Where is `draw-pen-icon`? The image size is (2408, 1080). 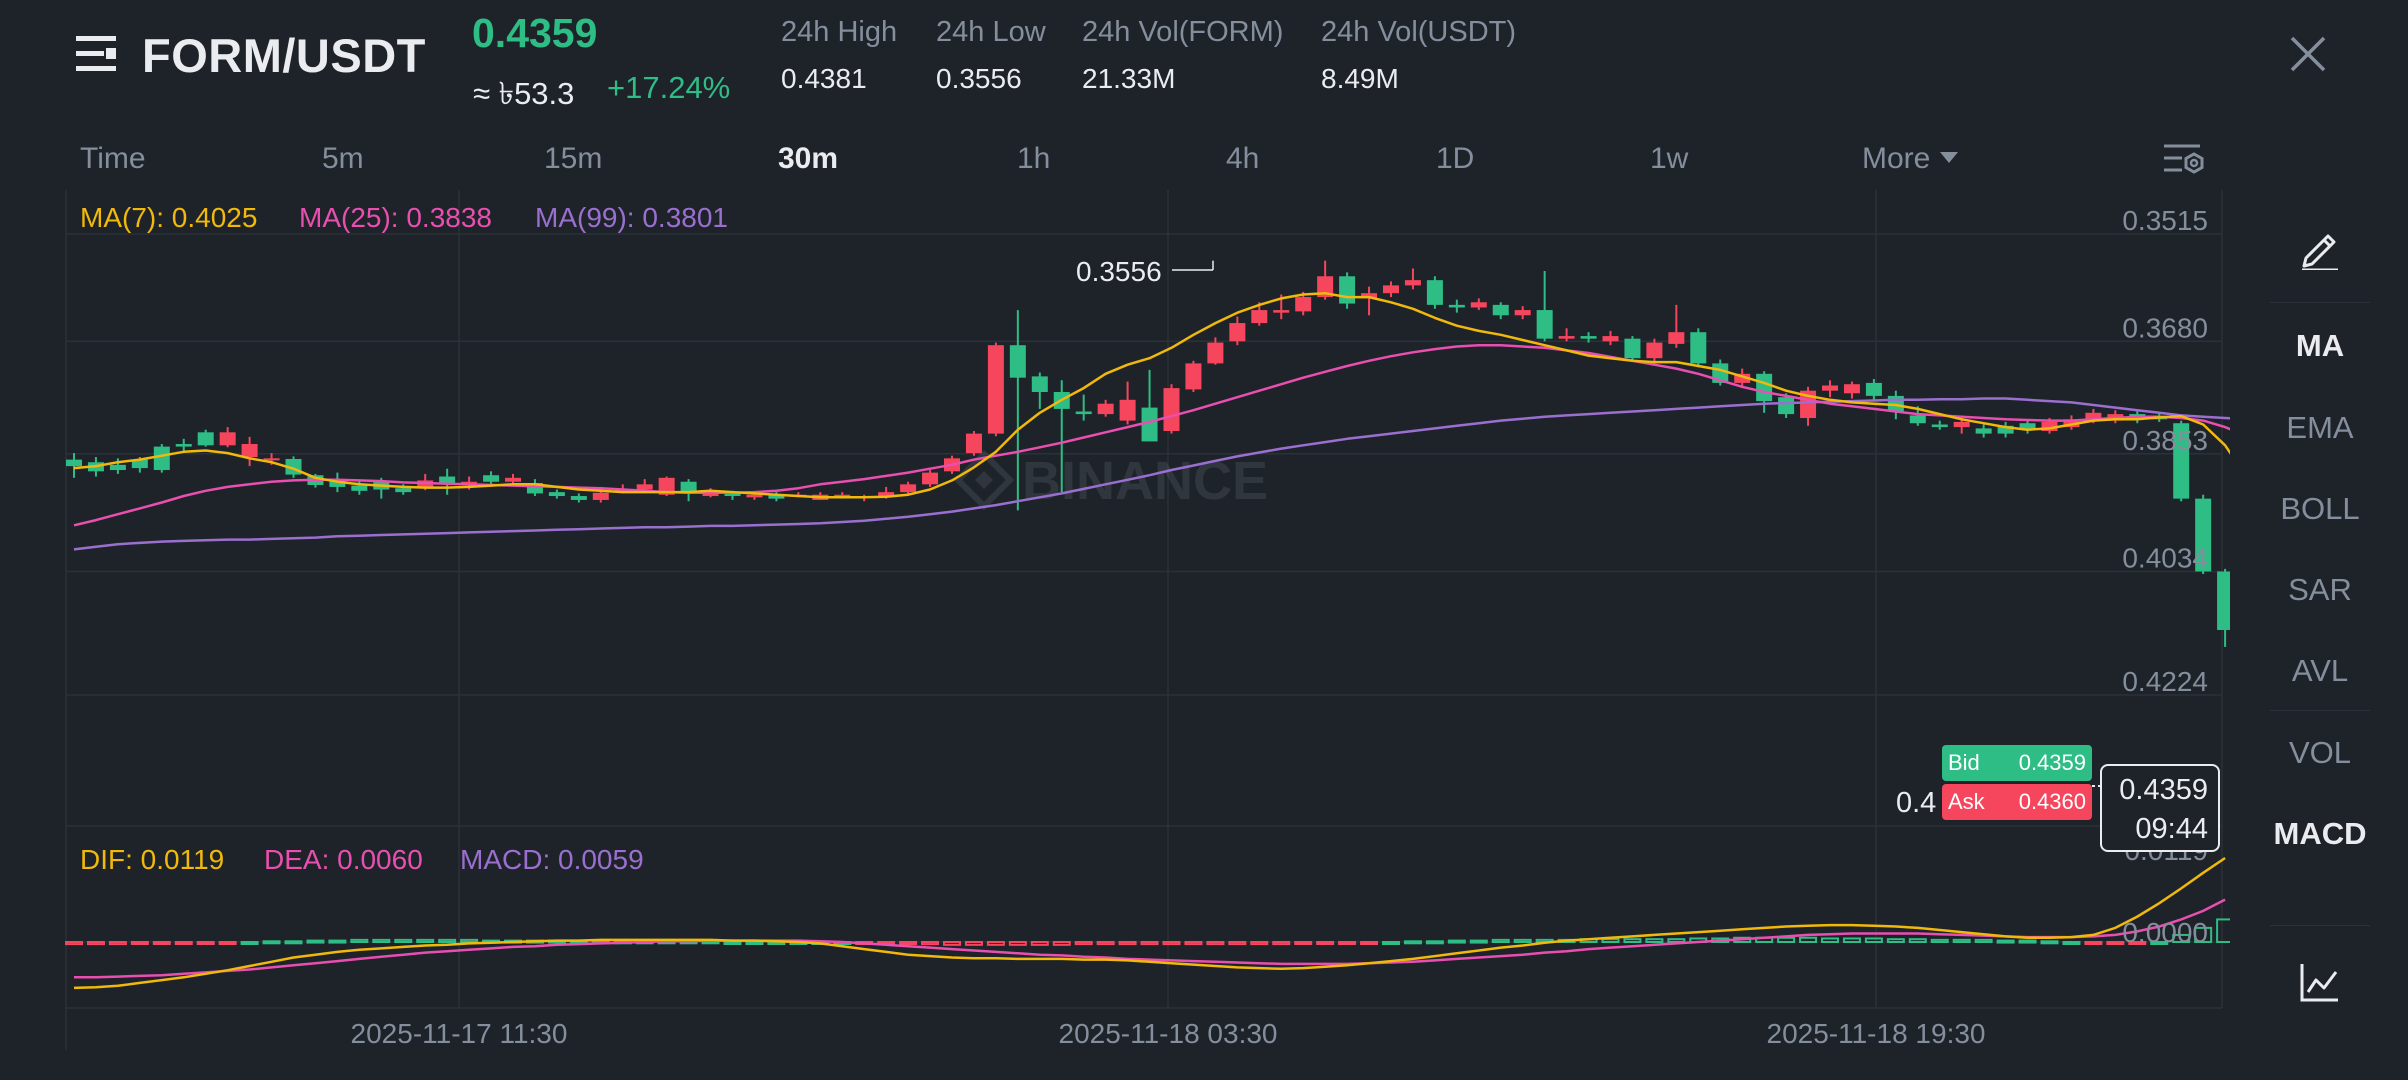 draw-pen-icon is located at coordinates (2320, 248).